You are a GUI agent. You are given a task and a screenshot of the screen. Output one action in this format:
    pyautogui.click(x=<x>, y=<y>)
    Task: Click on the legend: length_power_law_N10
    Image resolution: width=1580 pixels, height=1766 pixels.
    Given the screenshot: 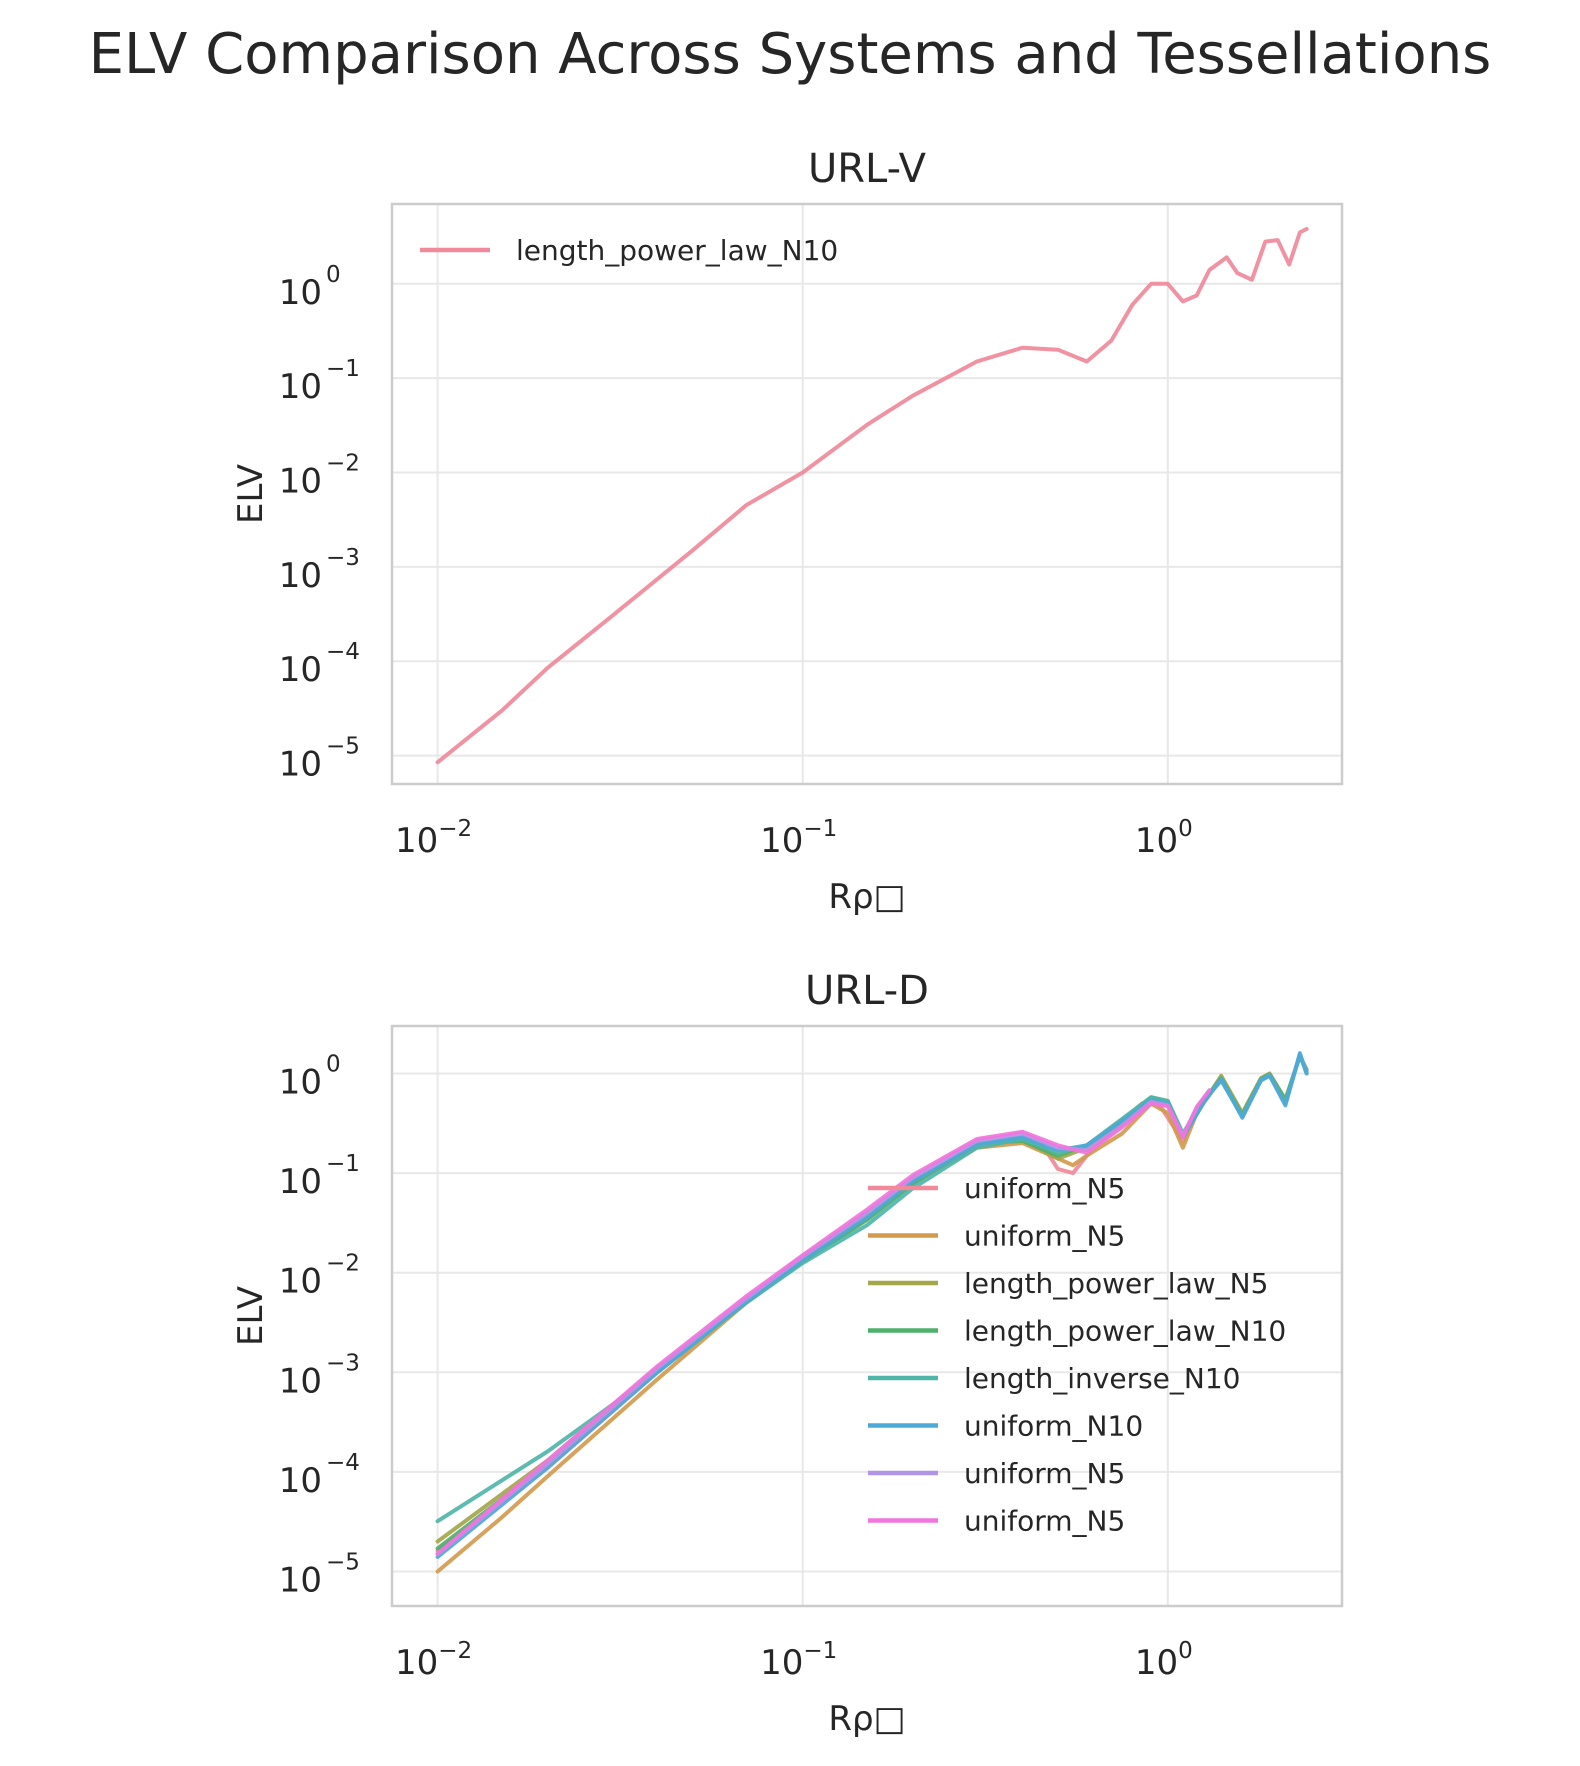 What is the action you would take?
    pyautogui.click(x=629, y=250)
    